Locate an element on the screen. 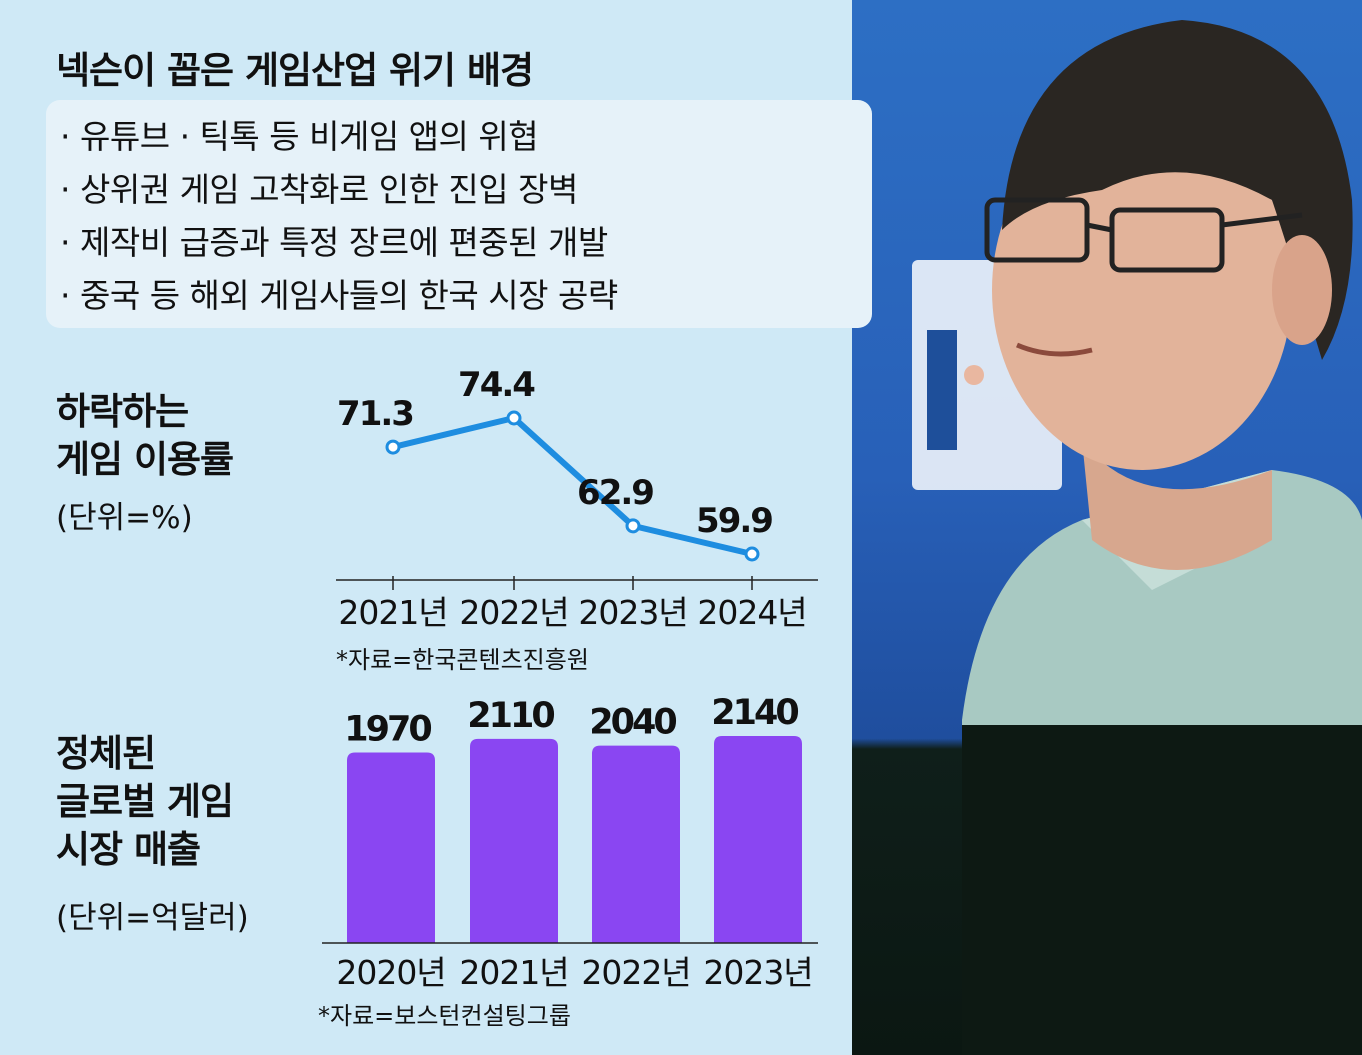  reason-item: · 유튜브 · 틱톡 등 비게임 앱의 위협 is located at coordinates (299, 134).